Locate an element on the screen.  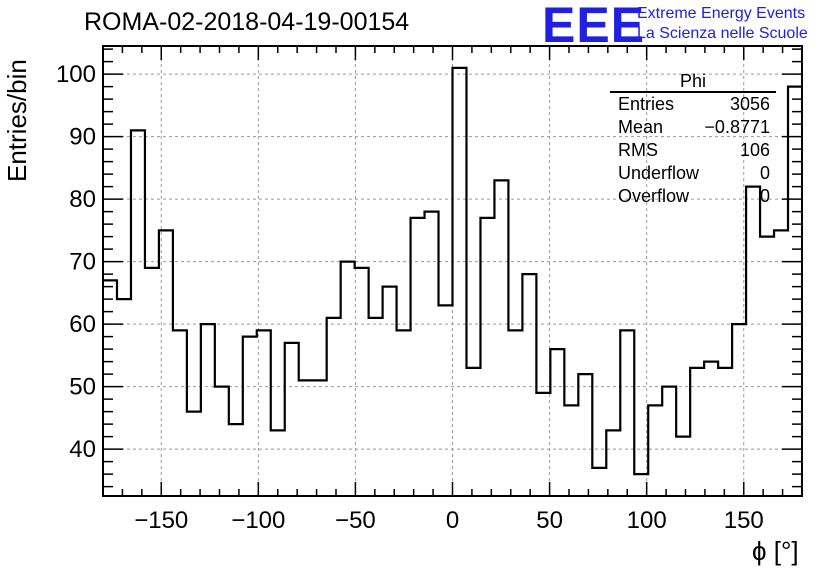
stats-label: Mean is located at coordinates (641, 127).